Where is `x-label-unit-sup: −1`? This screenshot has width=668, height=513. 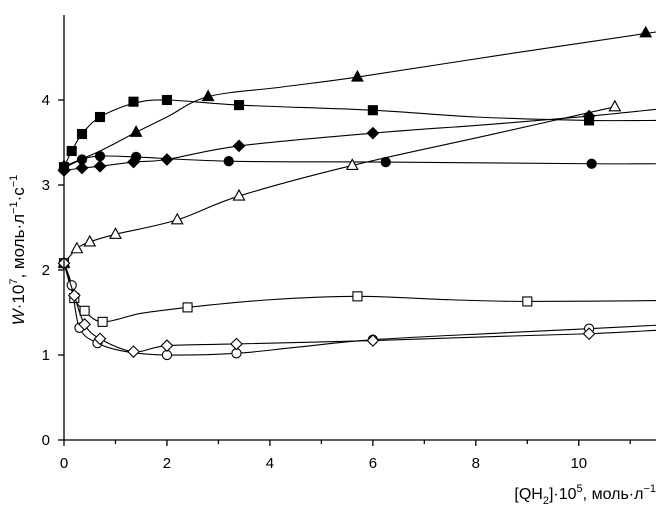 x-label-unit-sup: −1 is located at coordinates (649, 489).